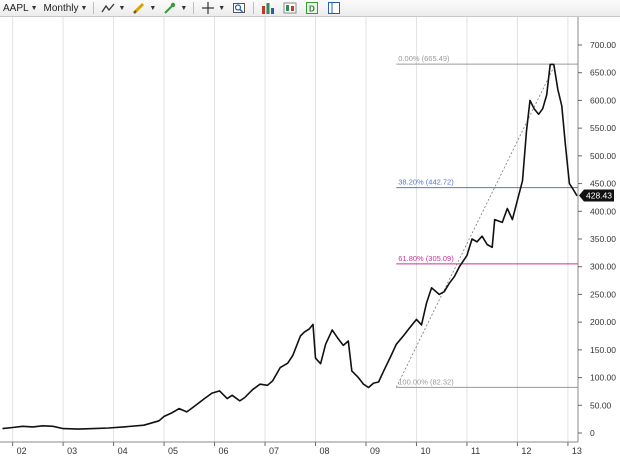  I want to click on panel-button, so click(334, 8).